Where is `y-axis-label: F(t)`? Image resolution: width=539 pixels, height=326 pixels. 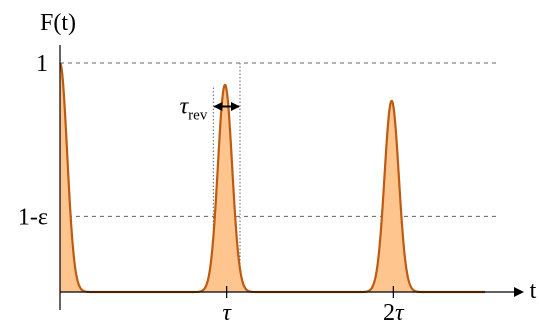 y-axis-label: F(t) is located at coordinates (58, 23).